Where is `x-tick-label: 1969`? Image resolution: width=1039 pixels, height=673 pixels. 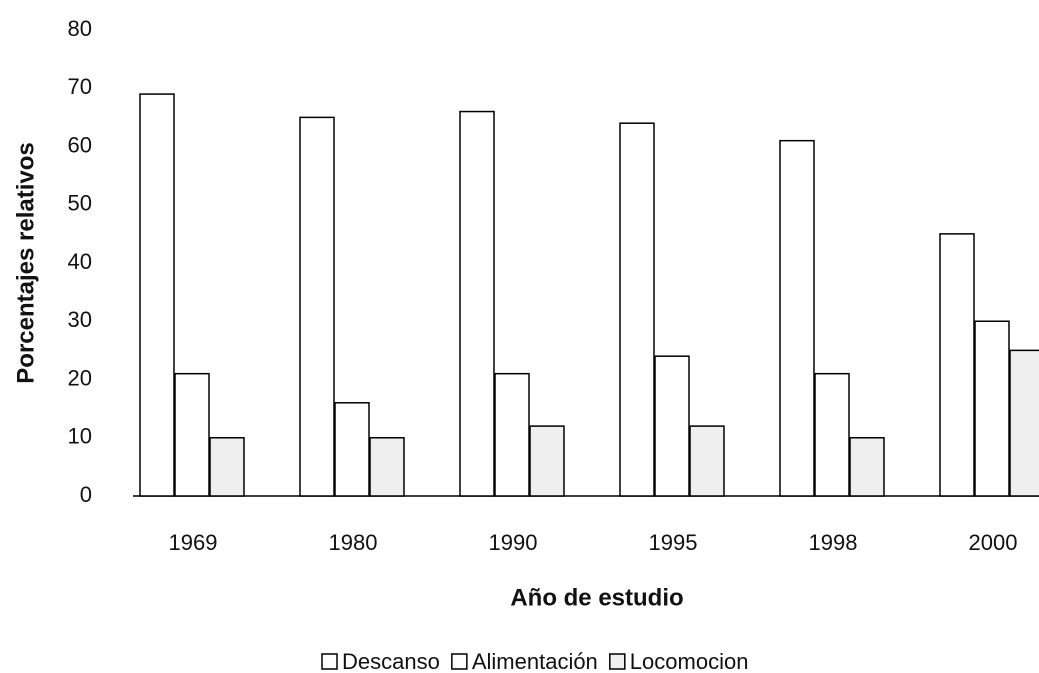
x-tick-label: 1969 is located at coordinates (193, 542).